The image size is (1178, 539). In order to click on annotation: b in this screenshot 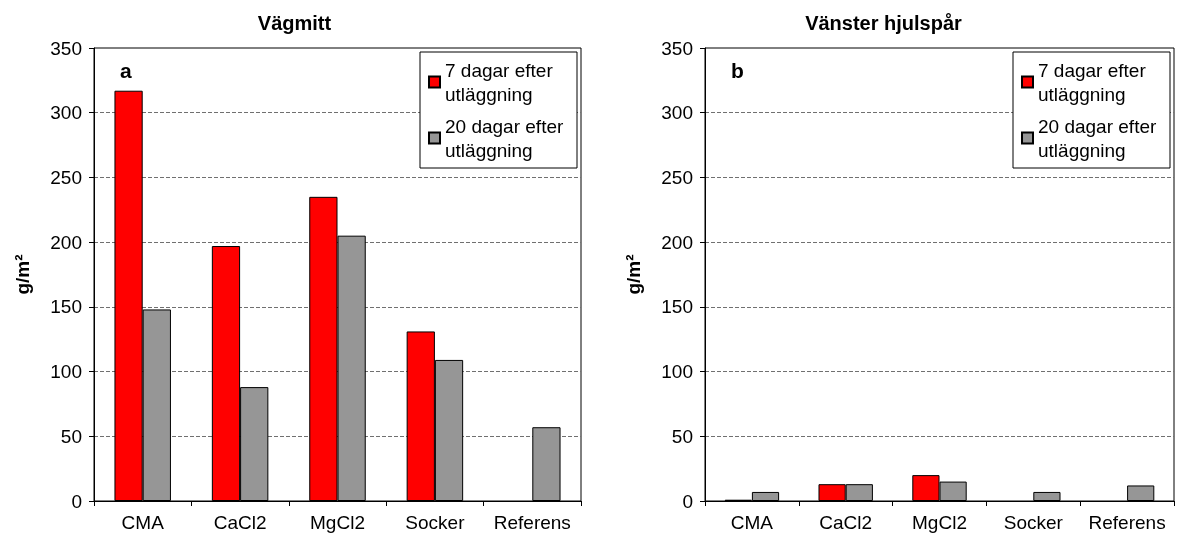, I will do `click(737, 70)`.